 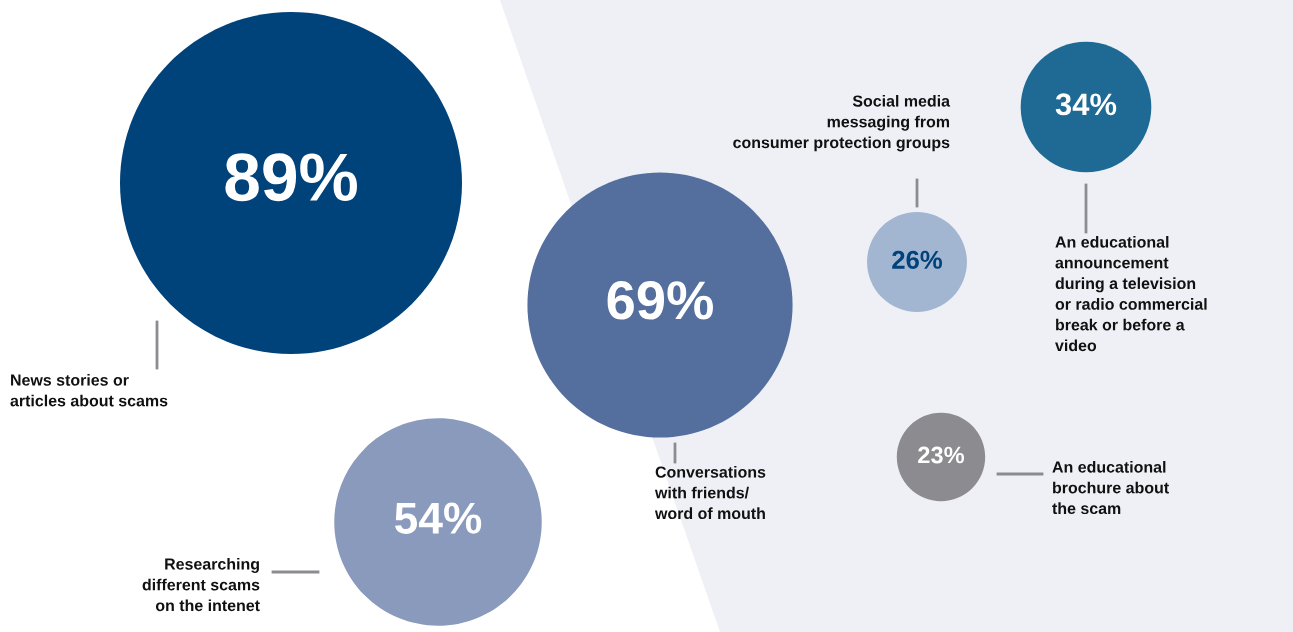 What do you see at coordinates (1110, 488) in the screenshot?
I see `category-label: An educational brochure about the scam` at bounding box center [1110, 488].